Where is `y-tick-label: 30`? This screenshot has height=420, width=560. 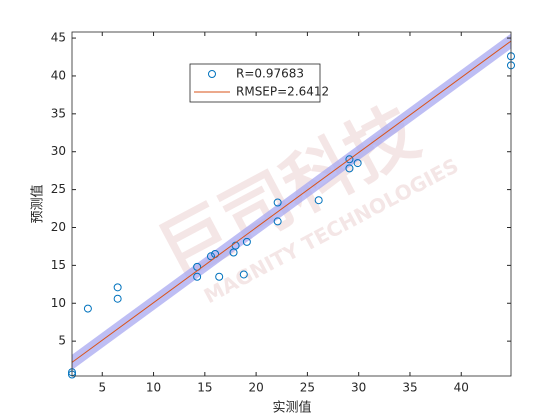
y-tick-label: 30 is located at coordinates (58, 151).